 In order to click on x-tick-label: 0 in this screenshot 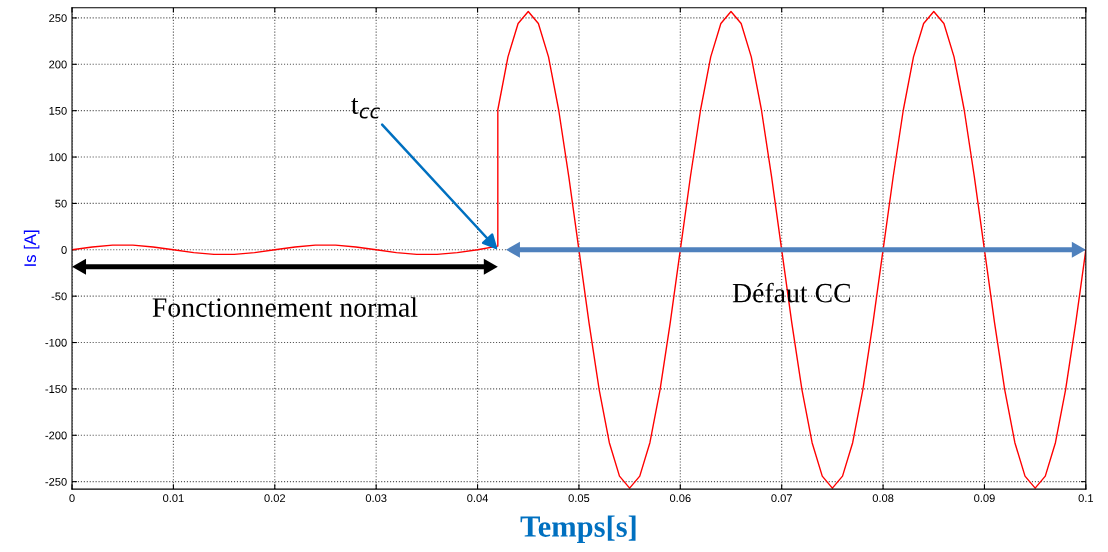, I will do `click(72, 498)`.